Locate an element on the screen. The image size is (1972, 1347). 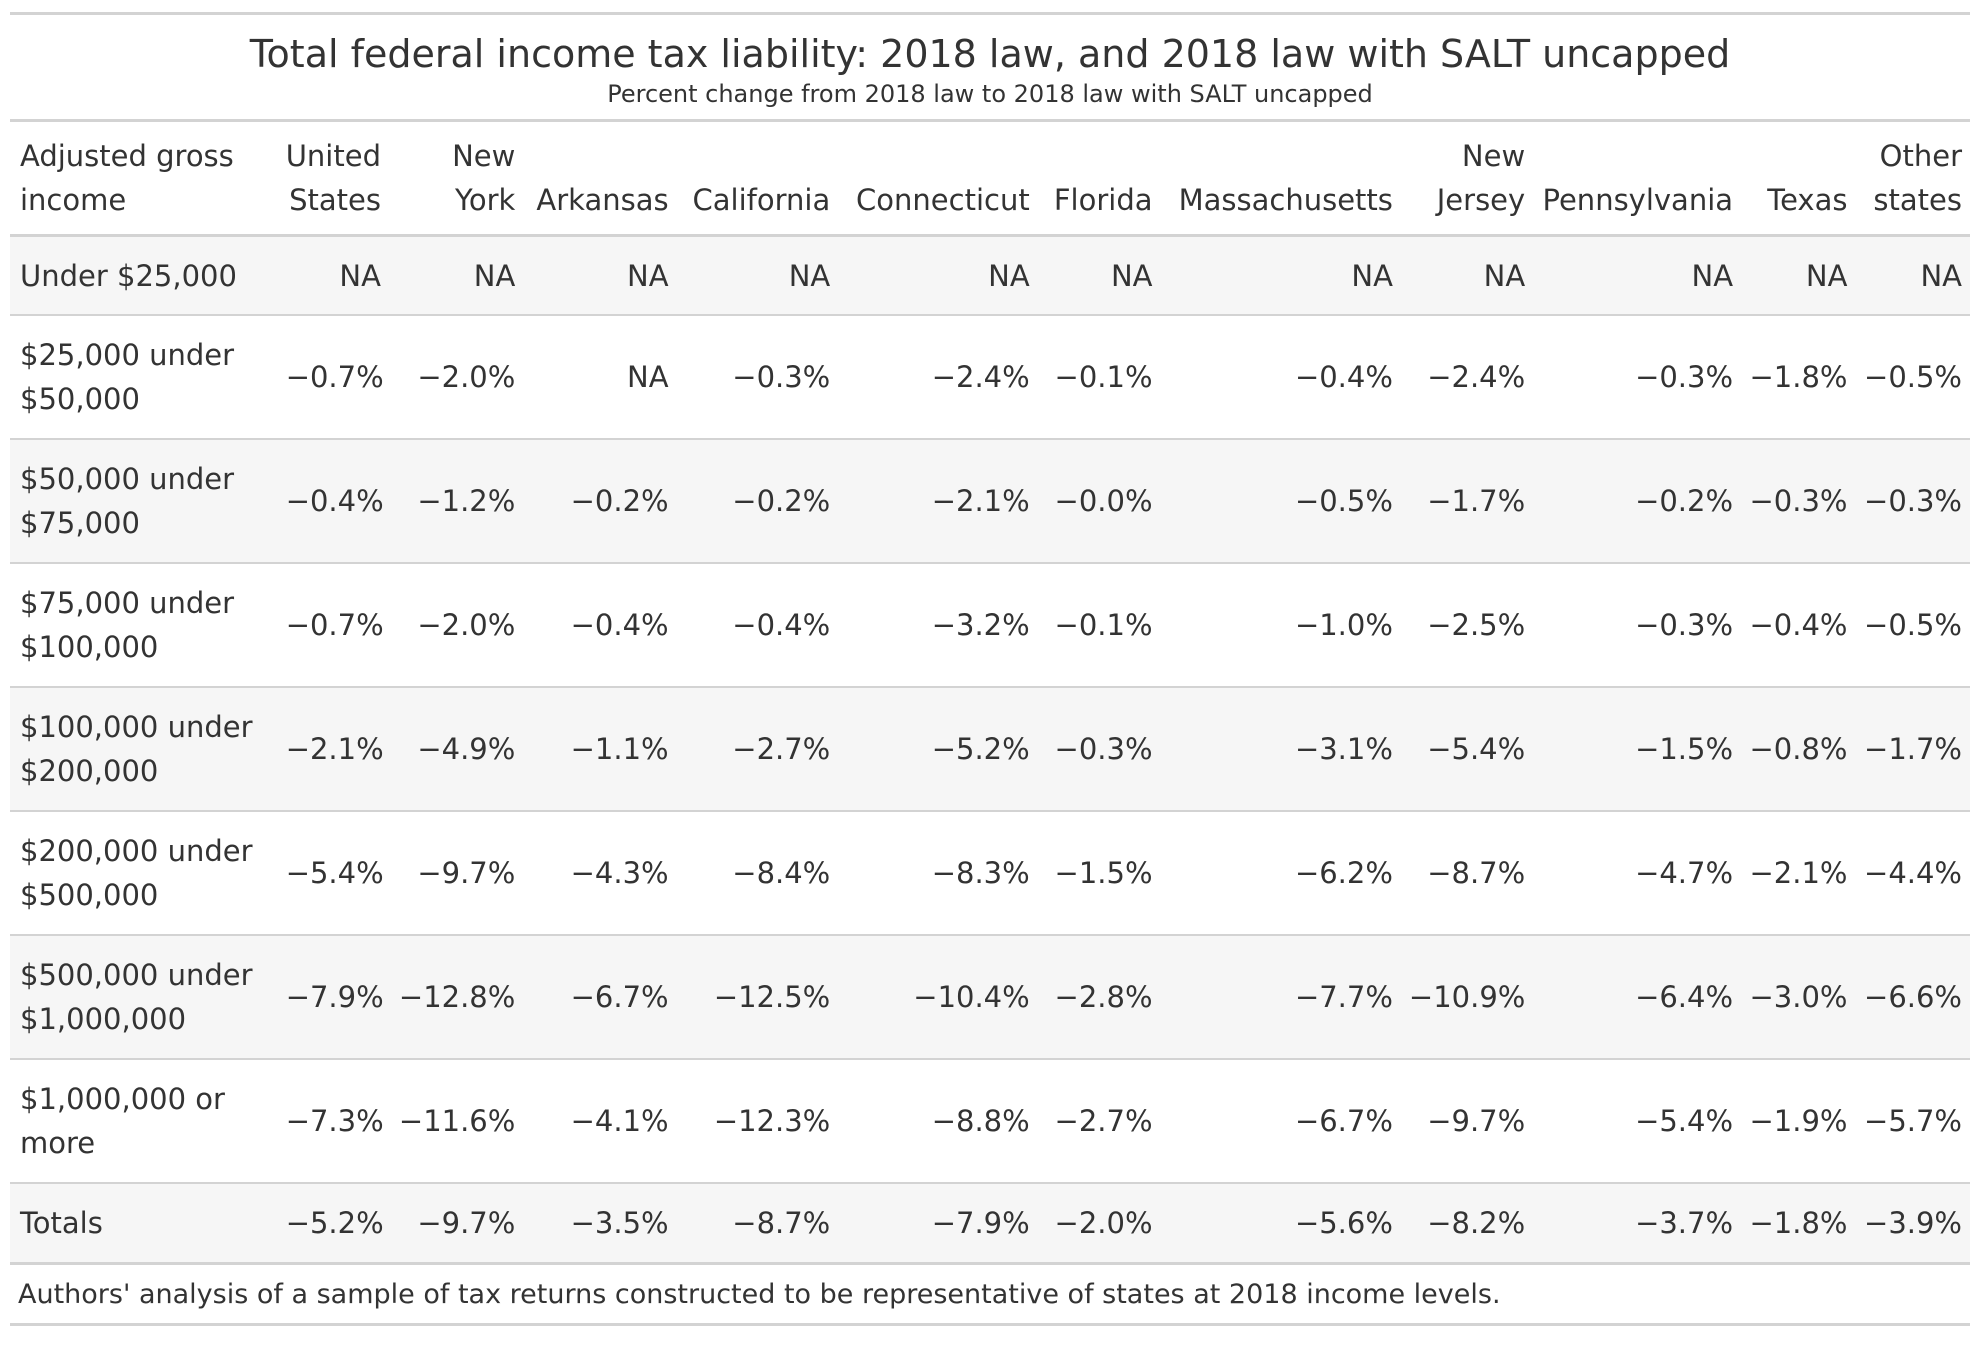
income-cell: Under $25,000 is located at coordinates (128, 275).